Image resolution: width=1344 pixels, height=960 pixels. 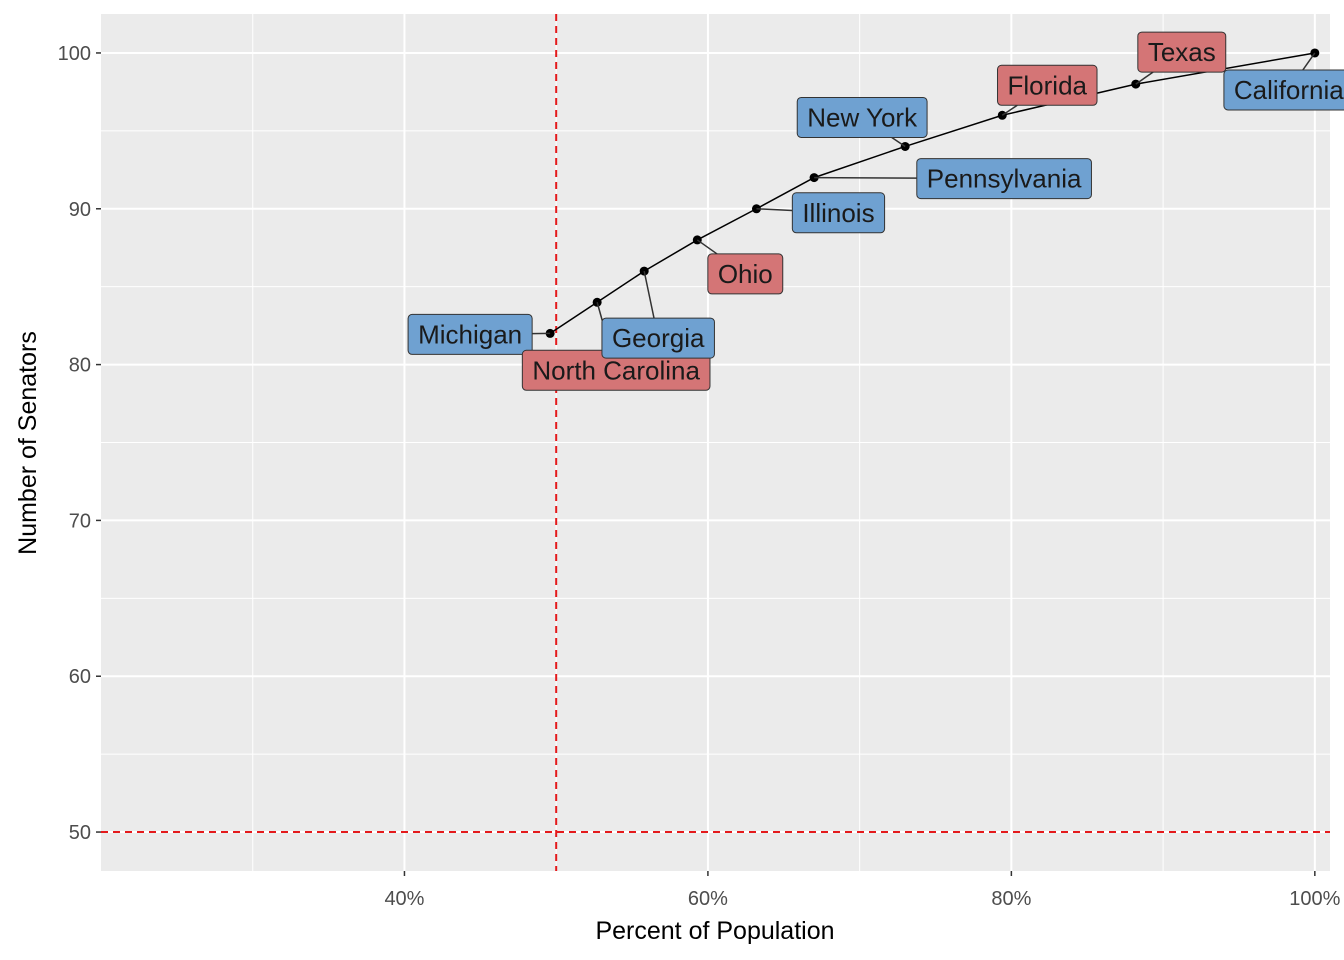 What do you see at coordinates (898, 142) in the screenshot?
I see `label-leader-new-york` at bounding box center [898, 142].